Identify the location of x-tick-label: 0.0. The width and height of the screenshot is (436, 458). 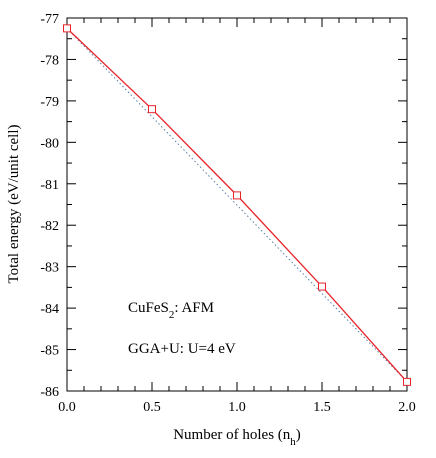
(67, 407).